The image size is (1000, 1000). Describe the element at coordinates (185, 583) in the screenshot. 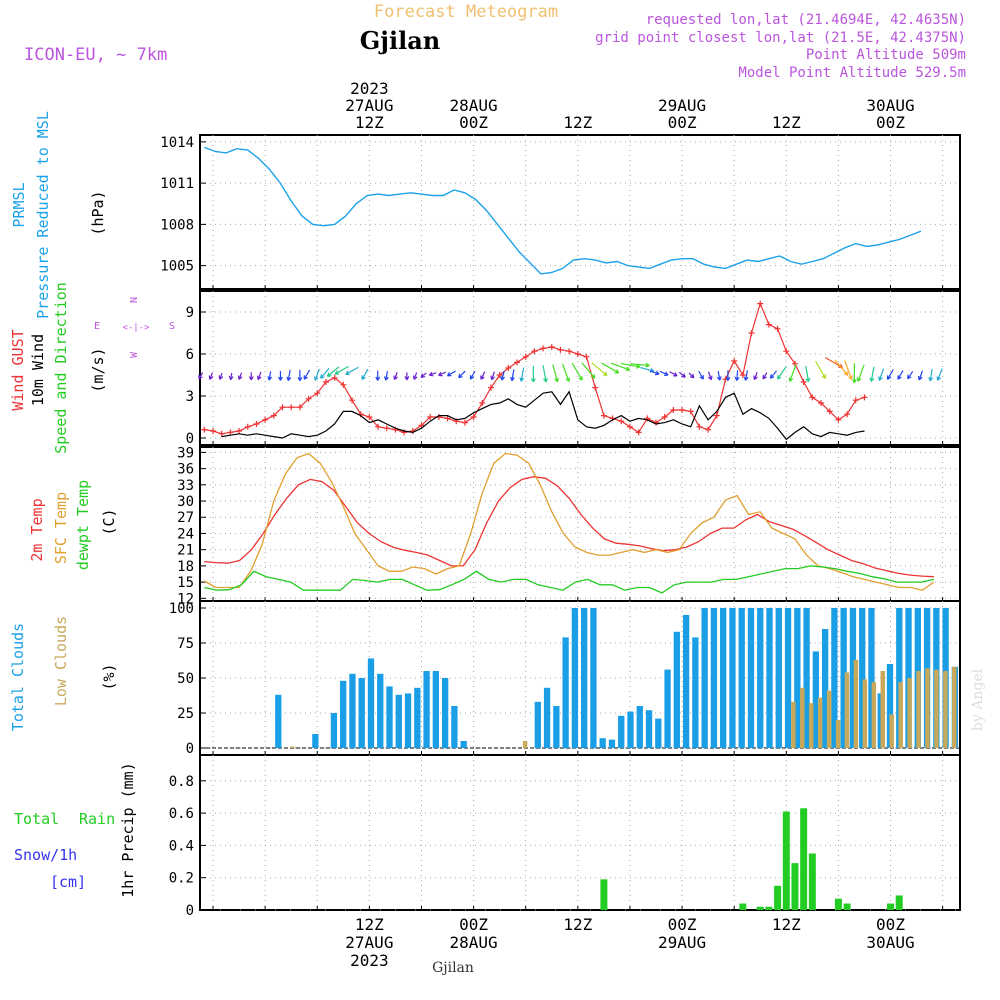

I see `y-tick-label: 15` at that location.